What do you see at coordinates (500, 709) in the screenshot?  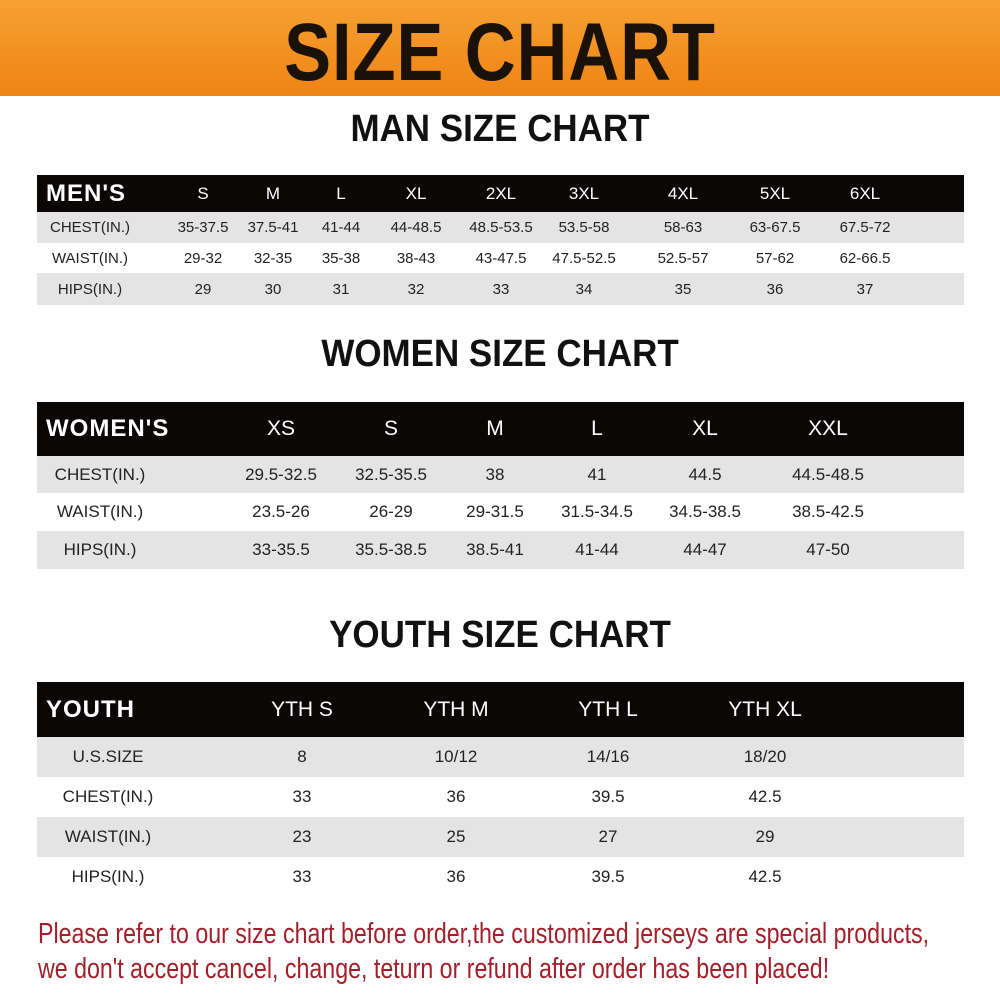 I see `youth-header-row: YOUTH YTH S YTH M YTH L YTH XL` at bounding box center [500, 709].